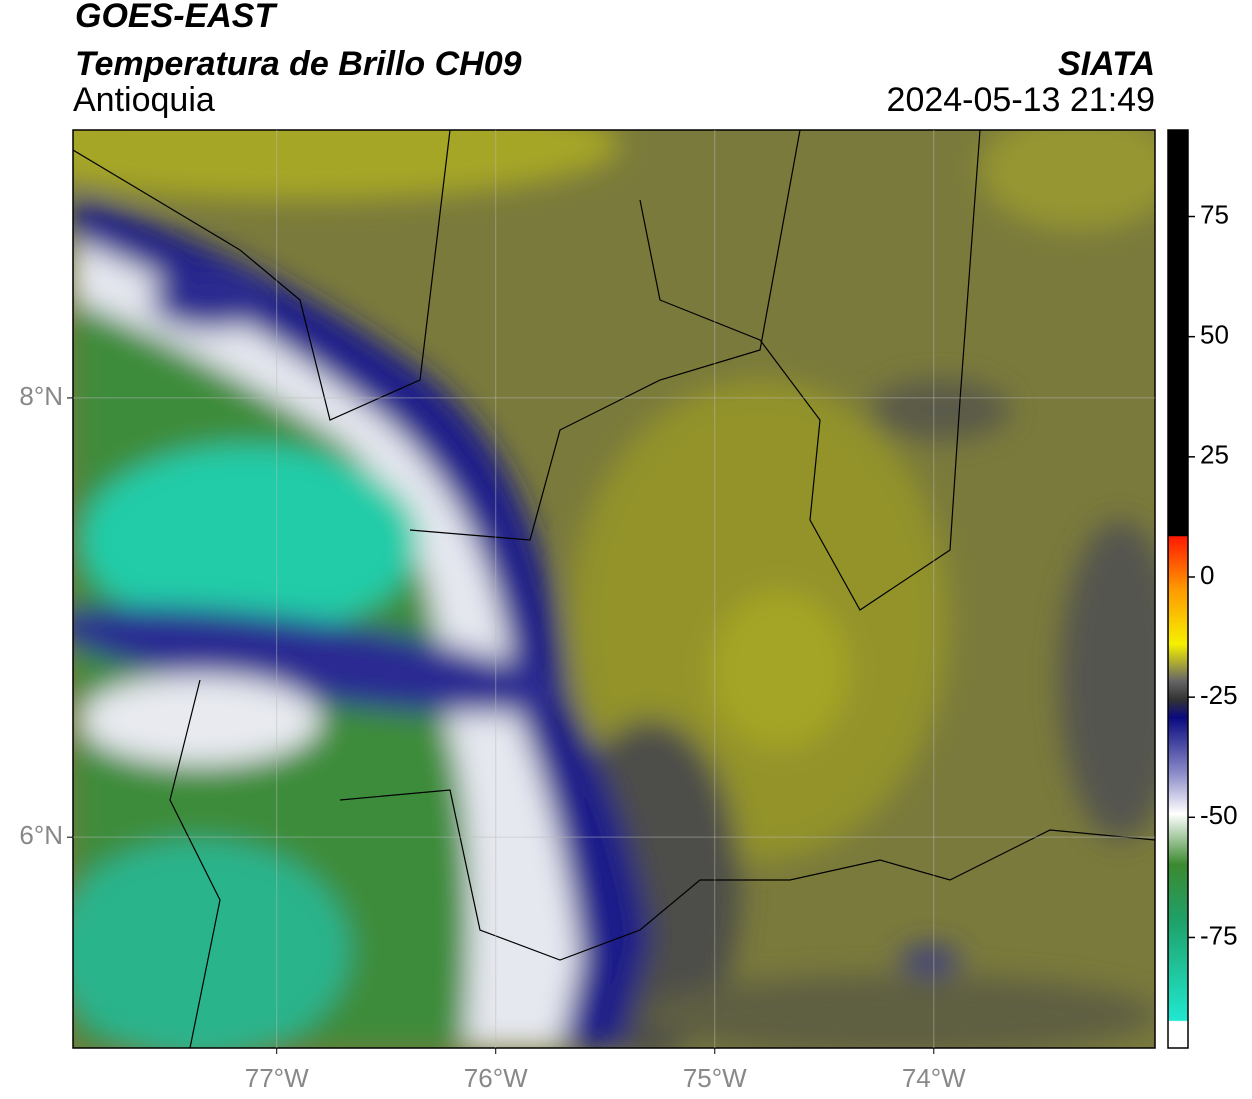 The image size is (1252, 1099). Describe the element at coordinates (1178, 589) in the screenshot. I see `colorbar` at that location.